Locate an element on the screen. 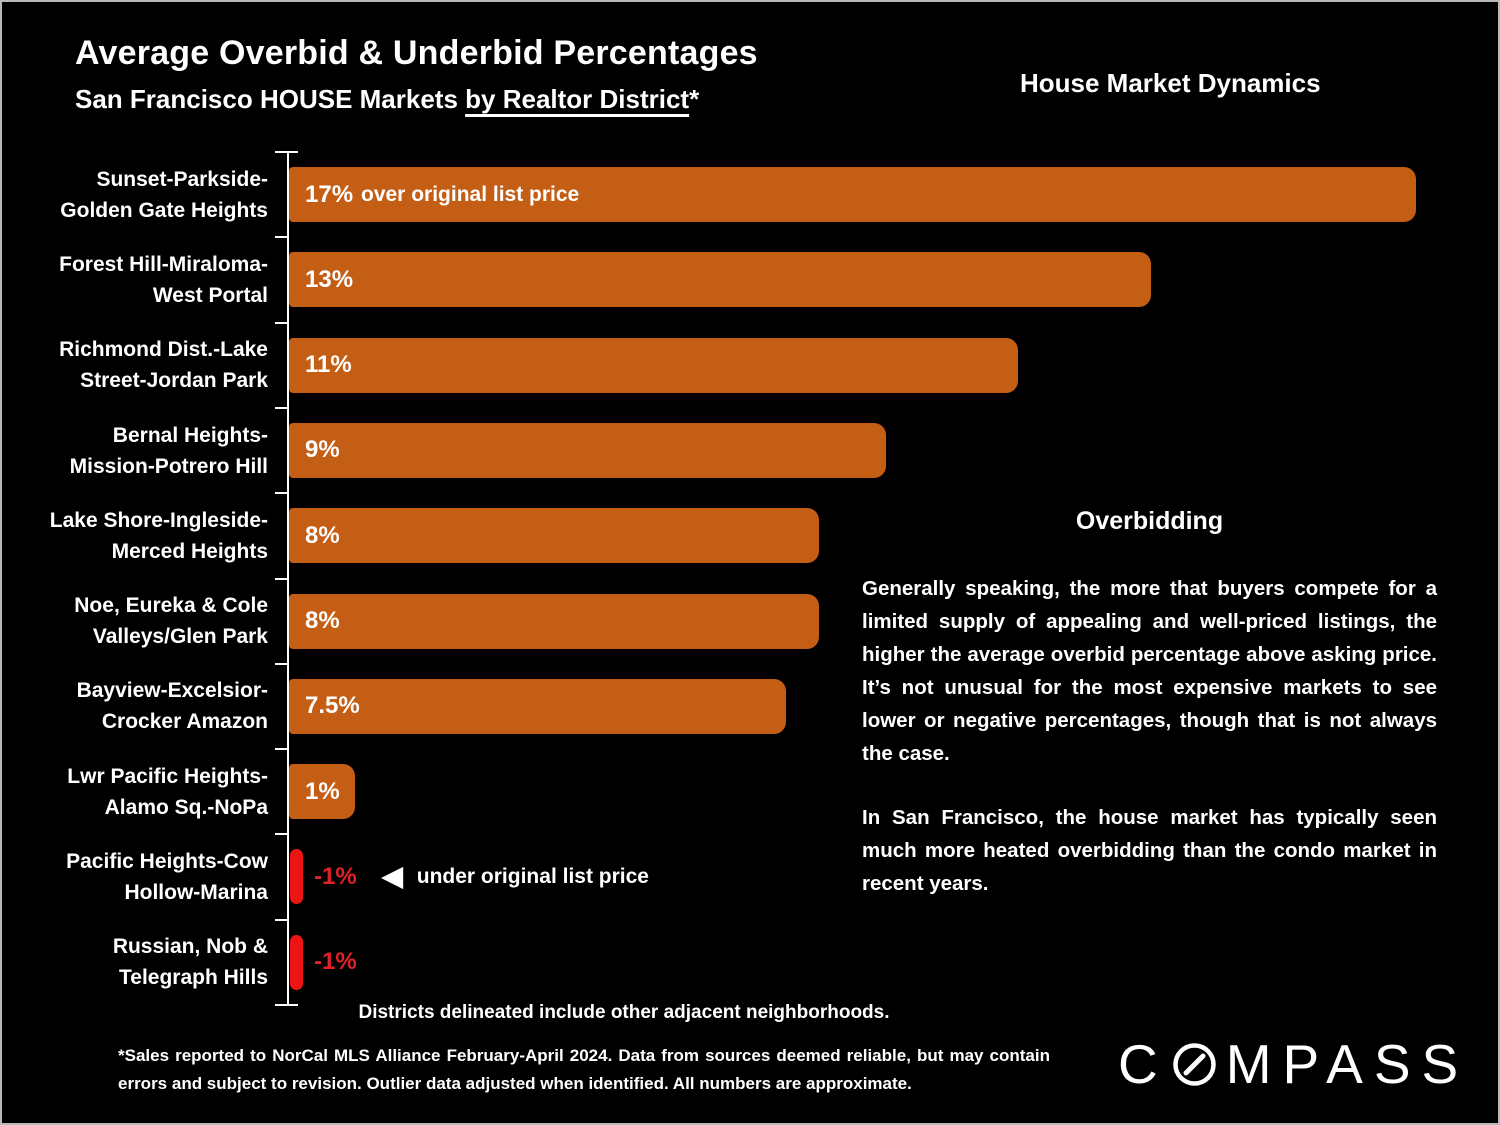  category-label-line: Russian, Nob & is located at coordinates (190, 947).